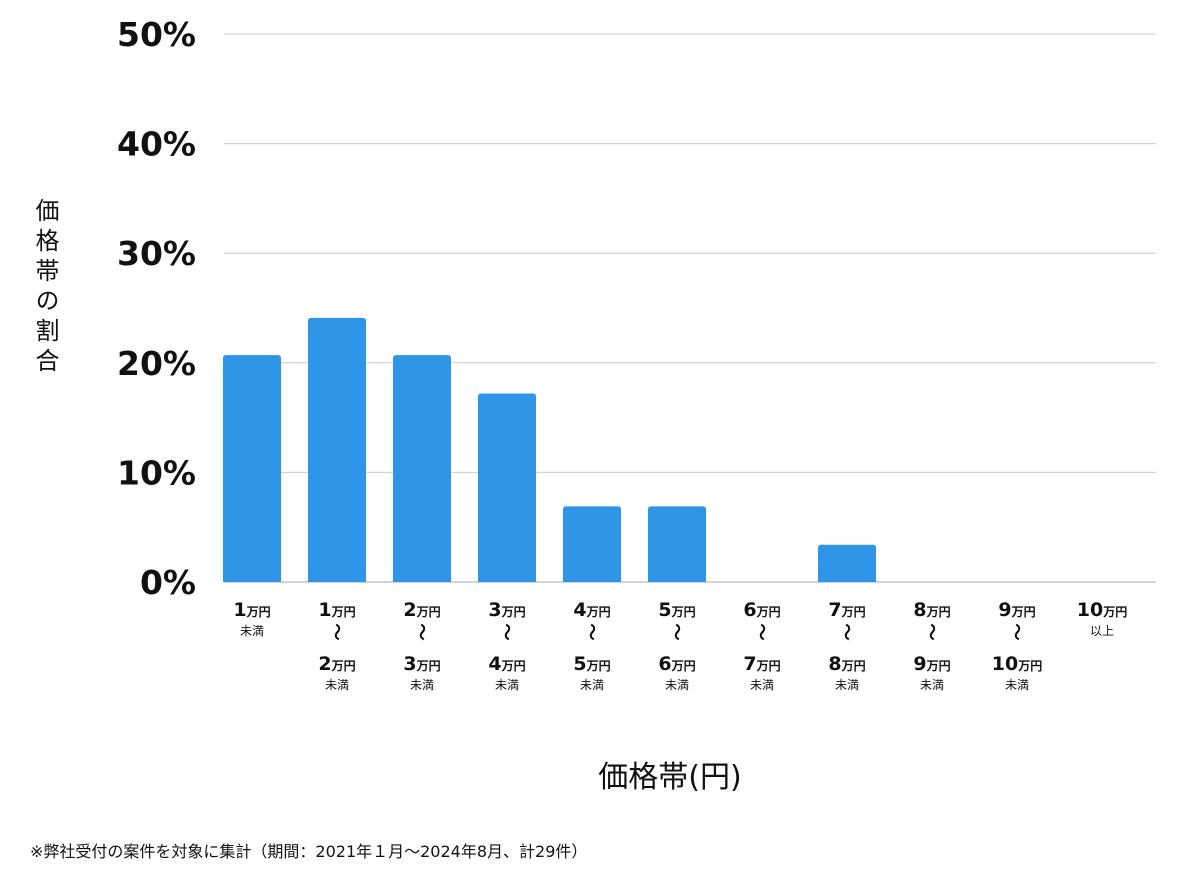  What do you see at coordinates (1016, 610) in the screenshot?
I see `x-tick-label-from: 9万円` at bounding box center [1016, 610].